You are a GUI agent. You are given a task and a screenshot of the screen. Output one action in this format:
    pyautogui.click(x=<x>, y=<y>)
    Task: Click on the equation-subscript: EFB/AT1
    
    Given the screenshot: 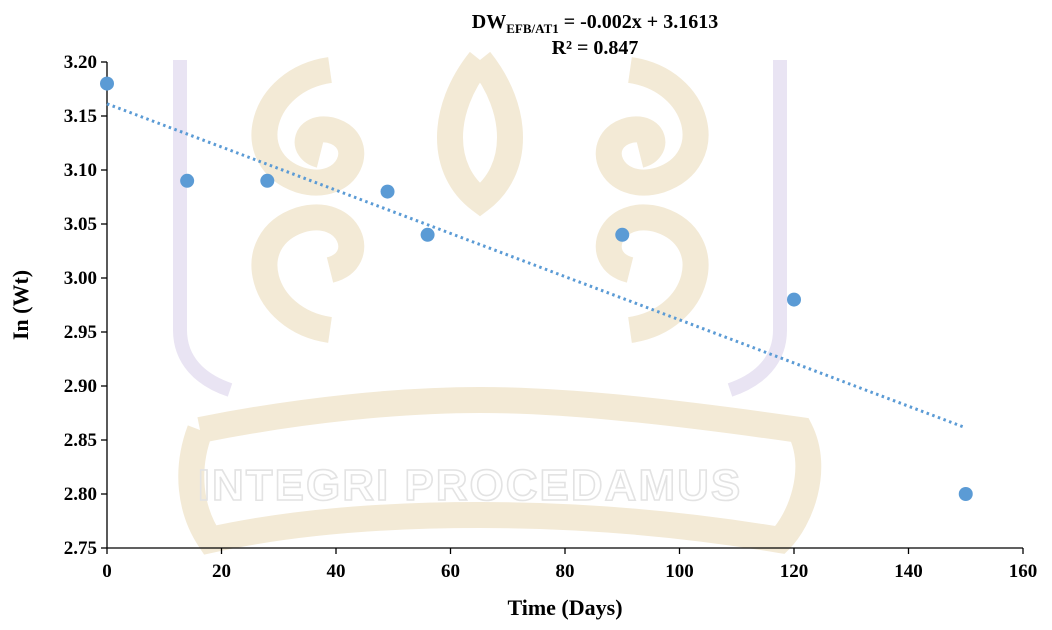 What is the action you would take?
    pyautogui.click(x=532, y=28)
    